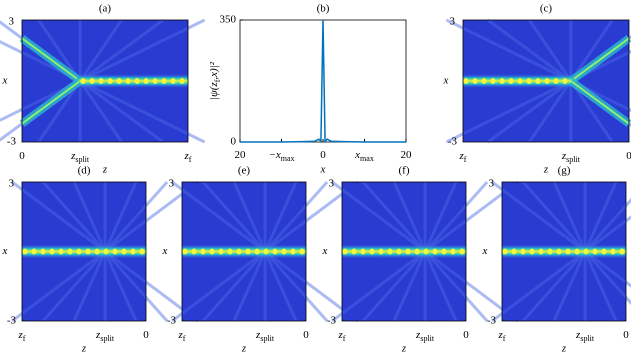  I want to click on x-axis-label: x, so click(323, 170).